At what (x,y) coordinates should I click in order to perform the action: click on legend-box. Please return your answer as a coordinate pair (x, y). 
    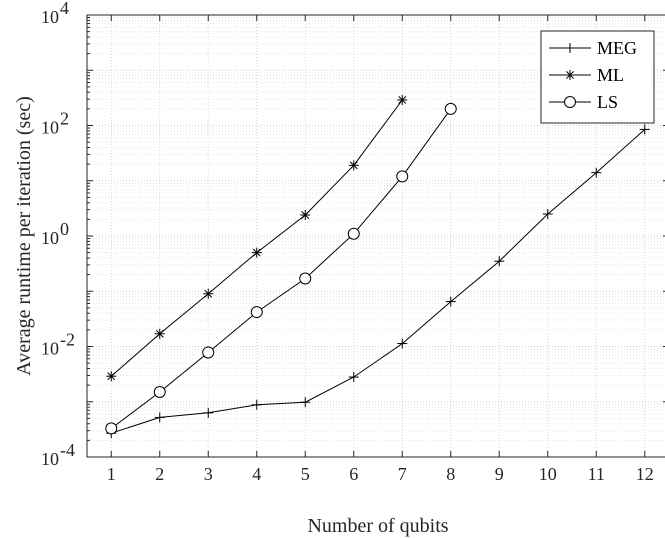
    Looking at the image, I should click on (597, 77).